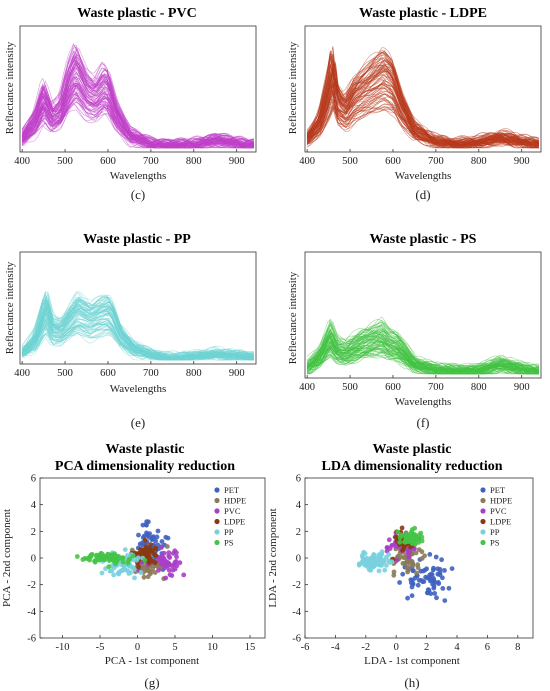  Describe the element at coordinates (305, 647) in the screenshot. I see `x-tick-label: -6` at that location.